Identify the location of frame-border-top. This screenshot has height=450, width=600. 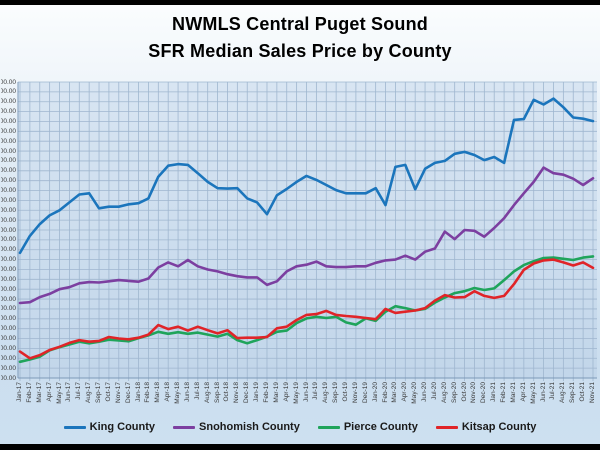
(300, 2).